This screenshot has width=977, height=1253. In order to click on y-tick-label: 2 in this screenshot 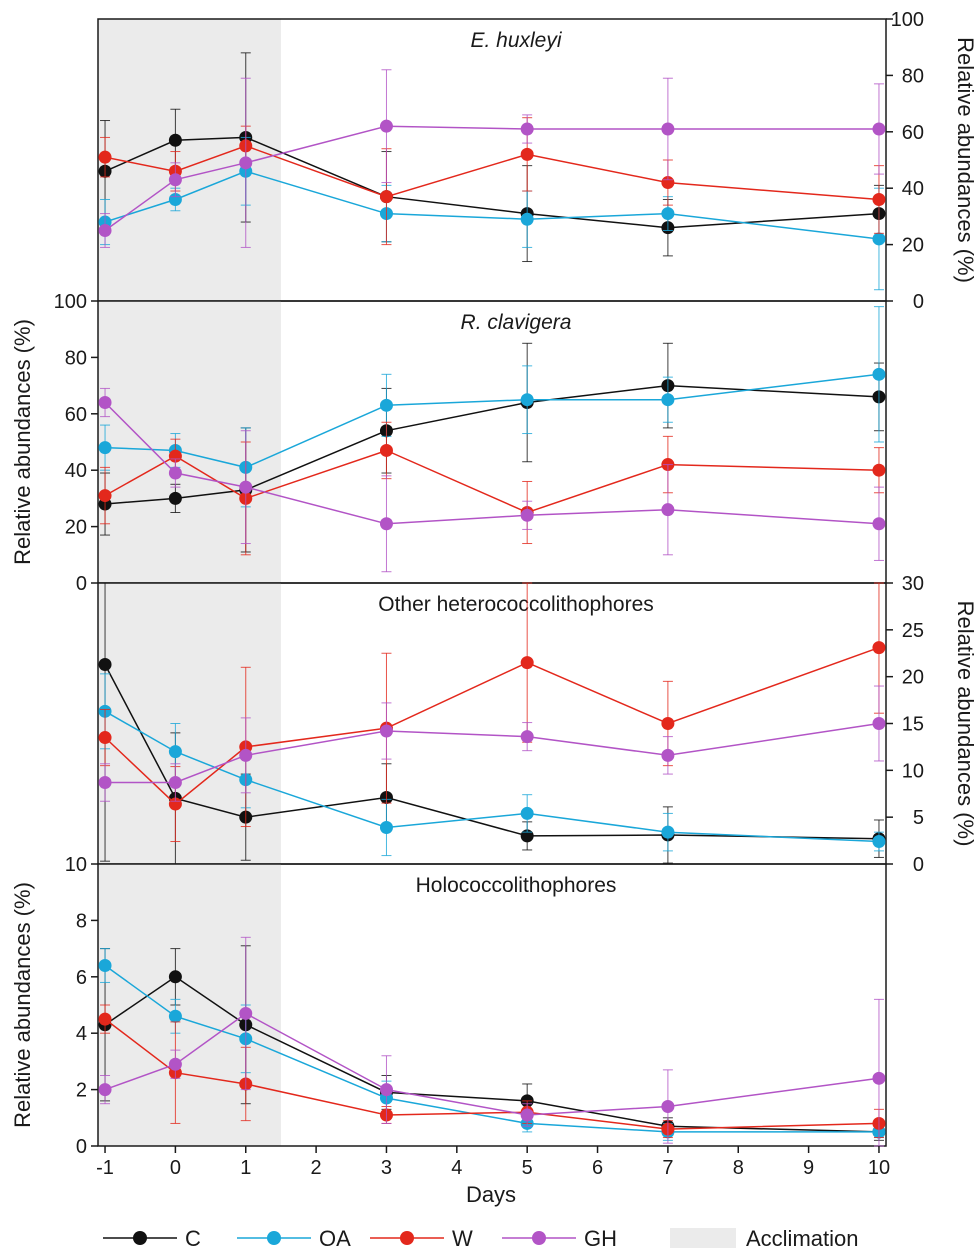, I will do `click(81, 1091)`.